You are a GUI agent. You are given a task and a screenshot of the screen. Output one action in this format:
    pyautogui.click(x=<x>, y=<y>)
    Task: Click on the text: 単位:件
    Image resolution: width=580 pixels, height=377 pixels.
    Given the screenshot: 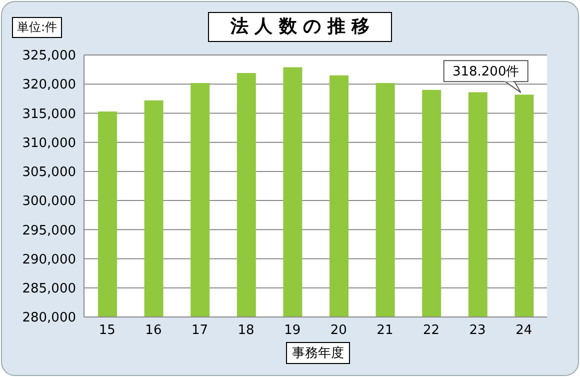 What is the action you would take?
    pyautogui.click(x=37, y=27)
    